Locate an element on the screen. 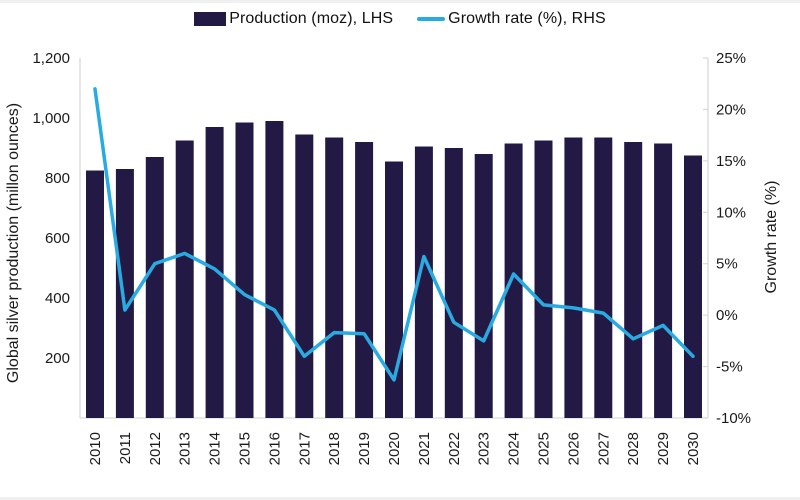 This screenshot has height=500, width=800. x-tick-label-2027: 2027 is located at coordinates (603, 448).